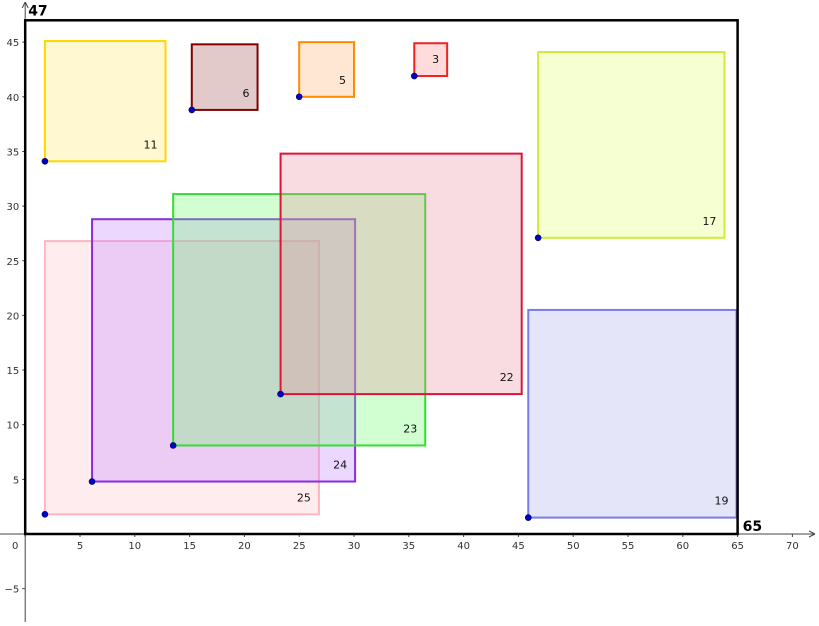  Describe the element at coordinates (12, 43) in the screenshot. I see `y-tick-label: 45` at that location.